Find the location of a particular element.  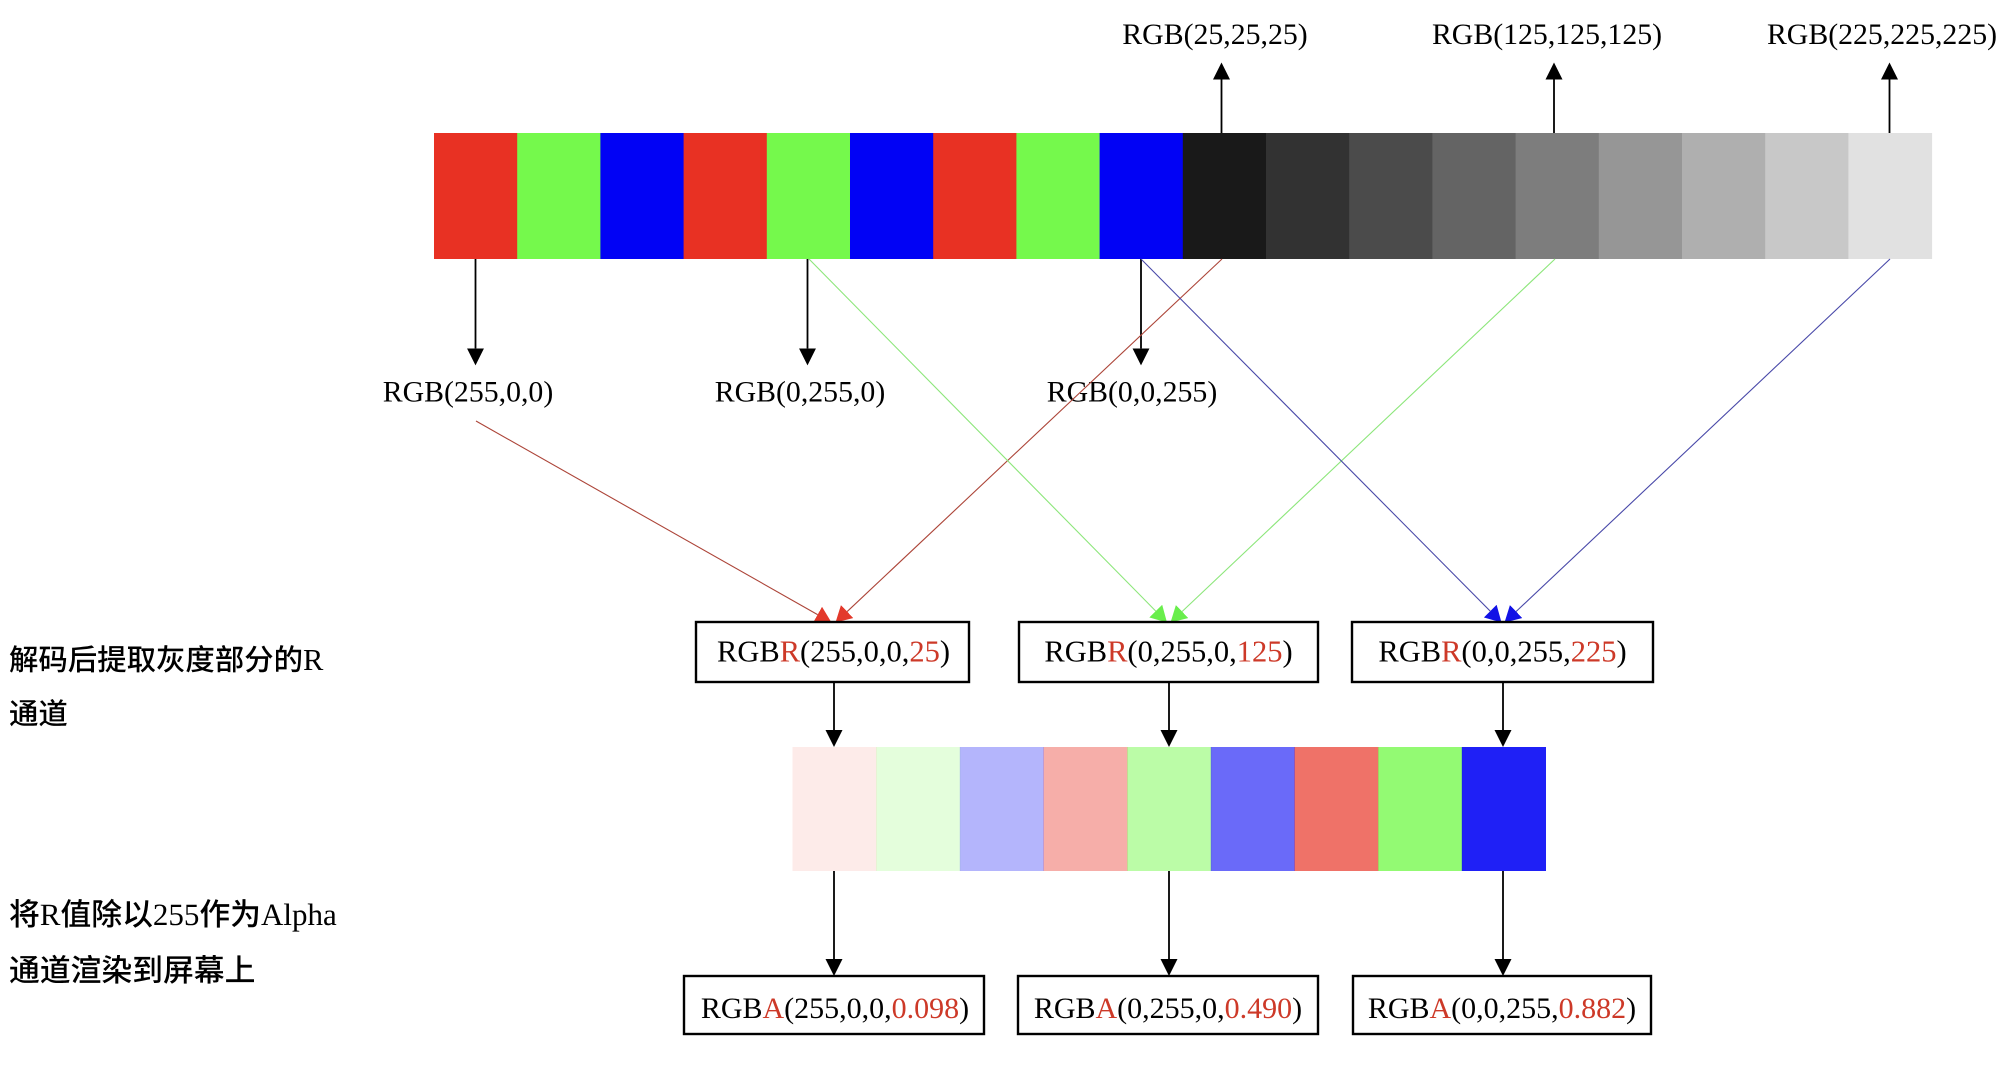

svg-text: RGB(0,0,255) is located at coordinates (1132, 392).